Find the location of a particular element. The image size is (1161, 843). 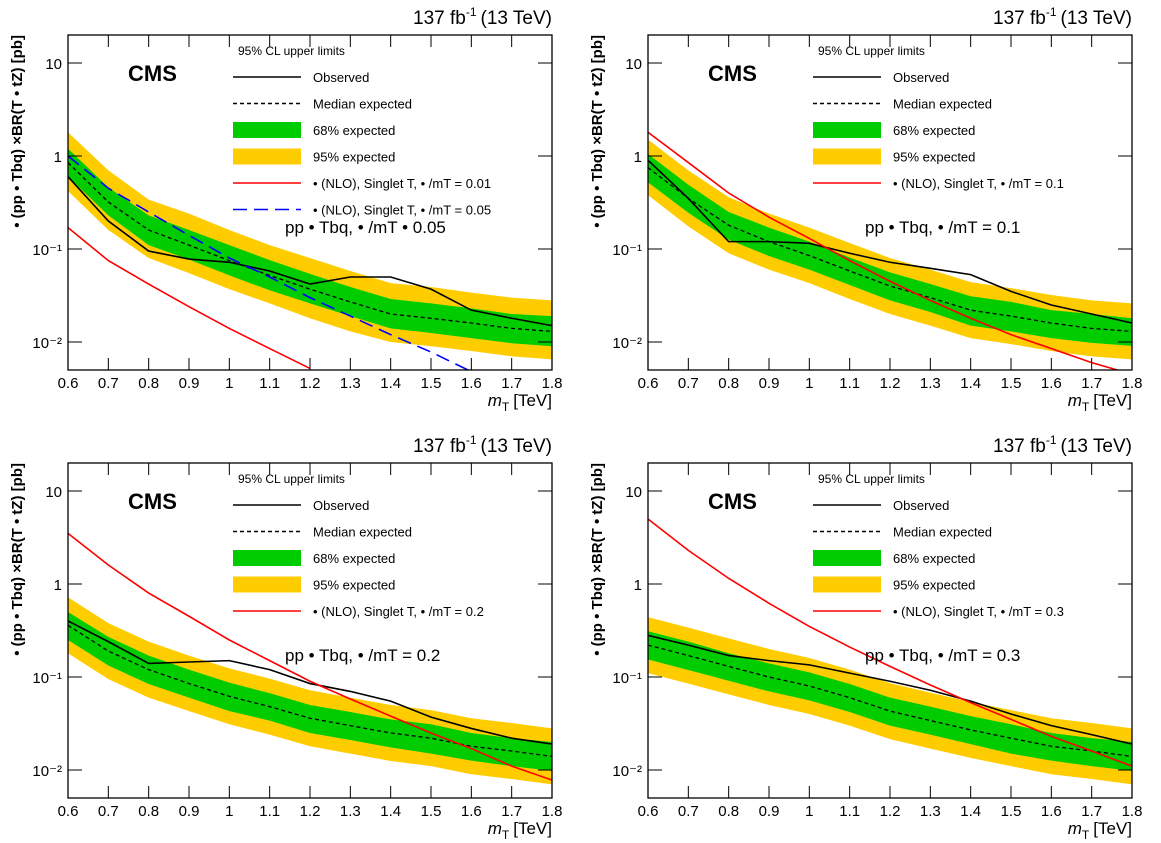

legend-label: • (NLO), Singlet T, • /mT = 0.2 is located at coordinates (398, 611).